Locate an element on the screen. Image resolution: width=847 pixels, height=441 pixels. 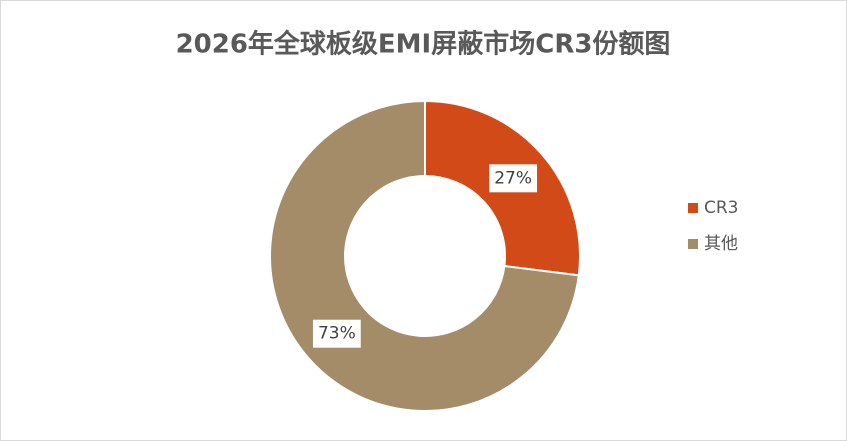
chart-title: 2026年全球板级EMI屏蔽市场CR3份额图 is located at coordinates (423, 44).